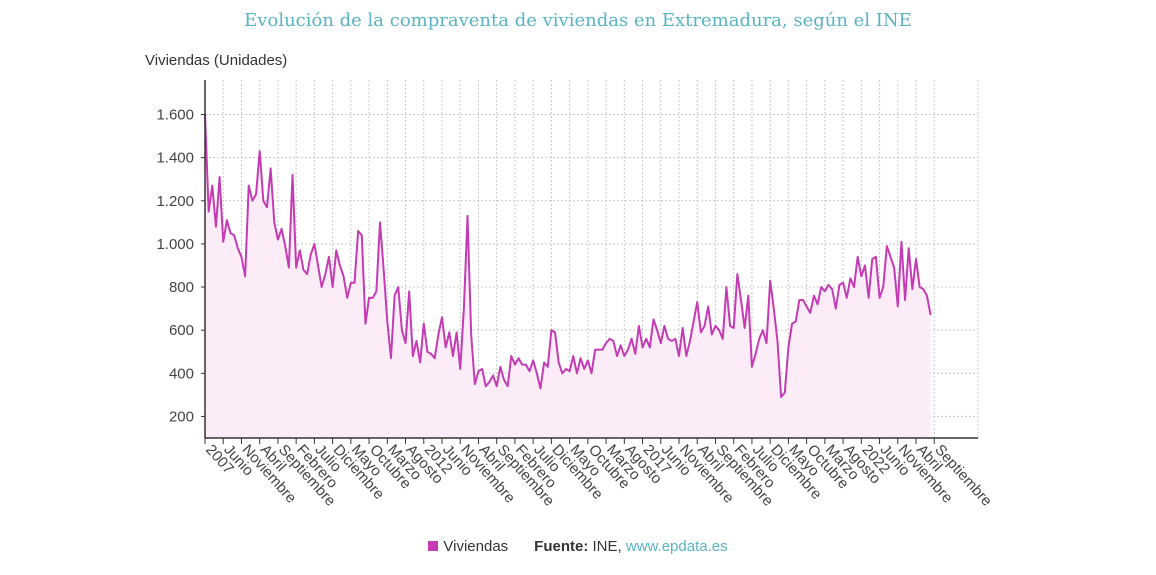  Describe the element at coordinates (175, 158) in the screenshot. I see `y-tick-label: 1.400` at that location.